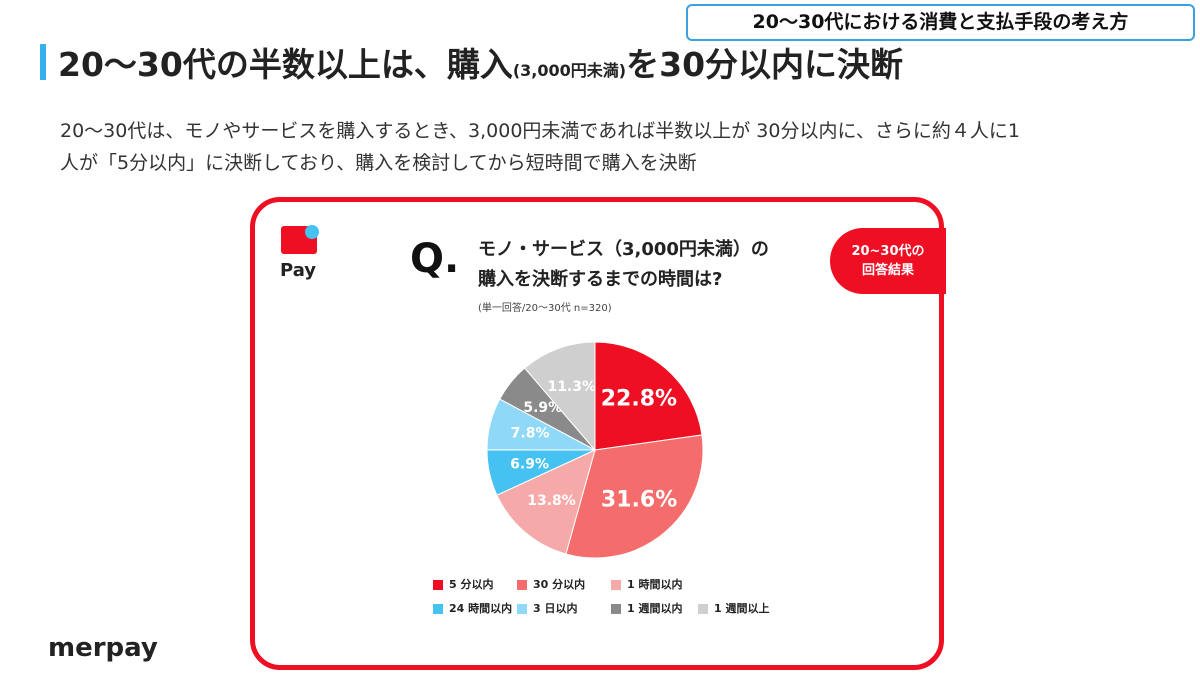 Image resolution: width=1200 pixels, height=675 pixels. I want to click on title-accent, so click(43, 62).